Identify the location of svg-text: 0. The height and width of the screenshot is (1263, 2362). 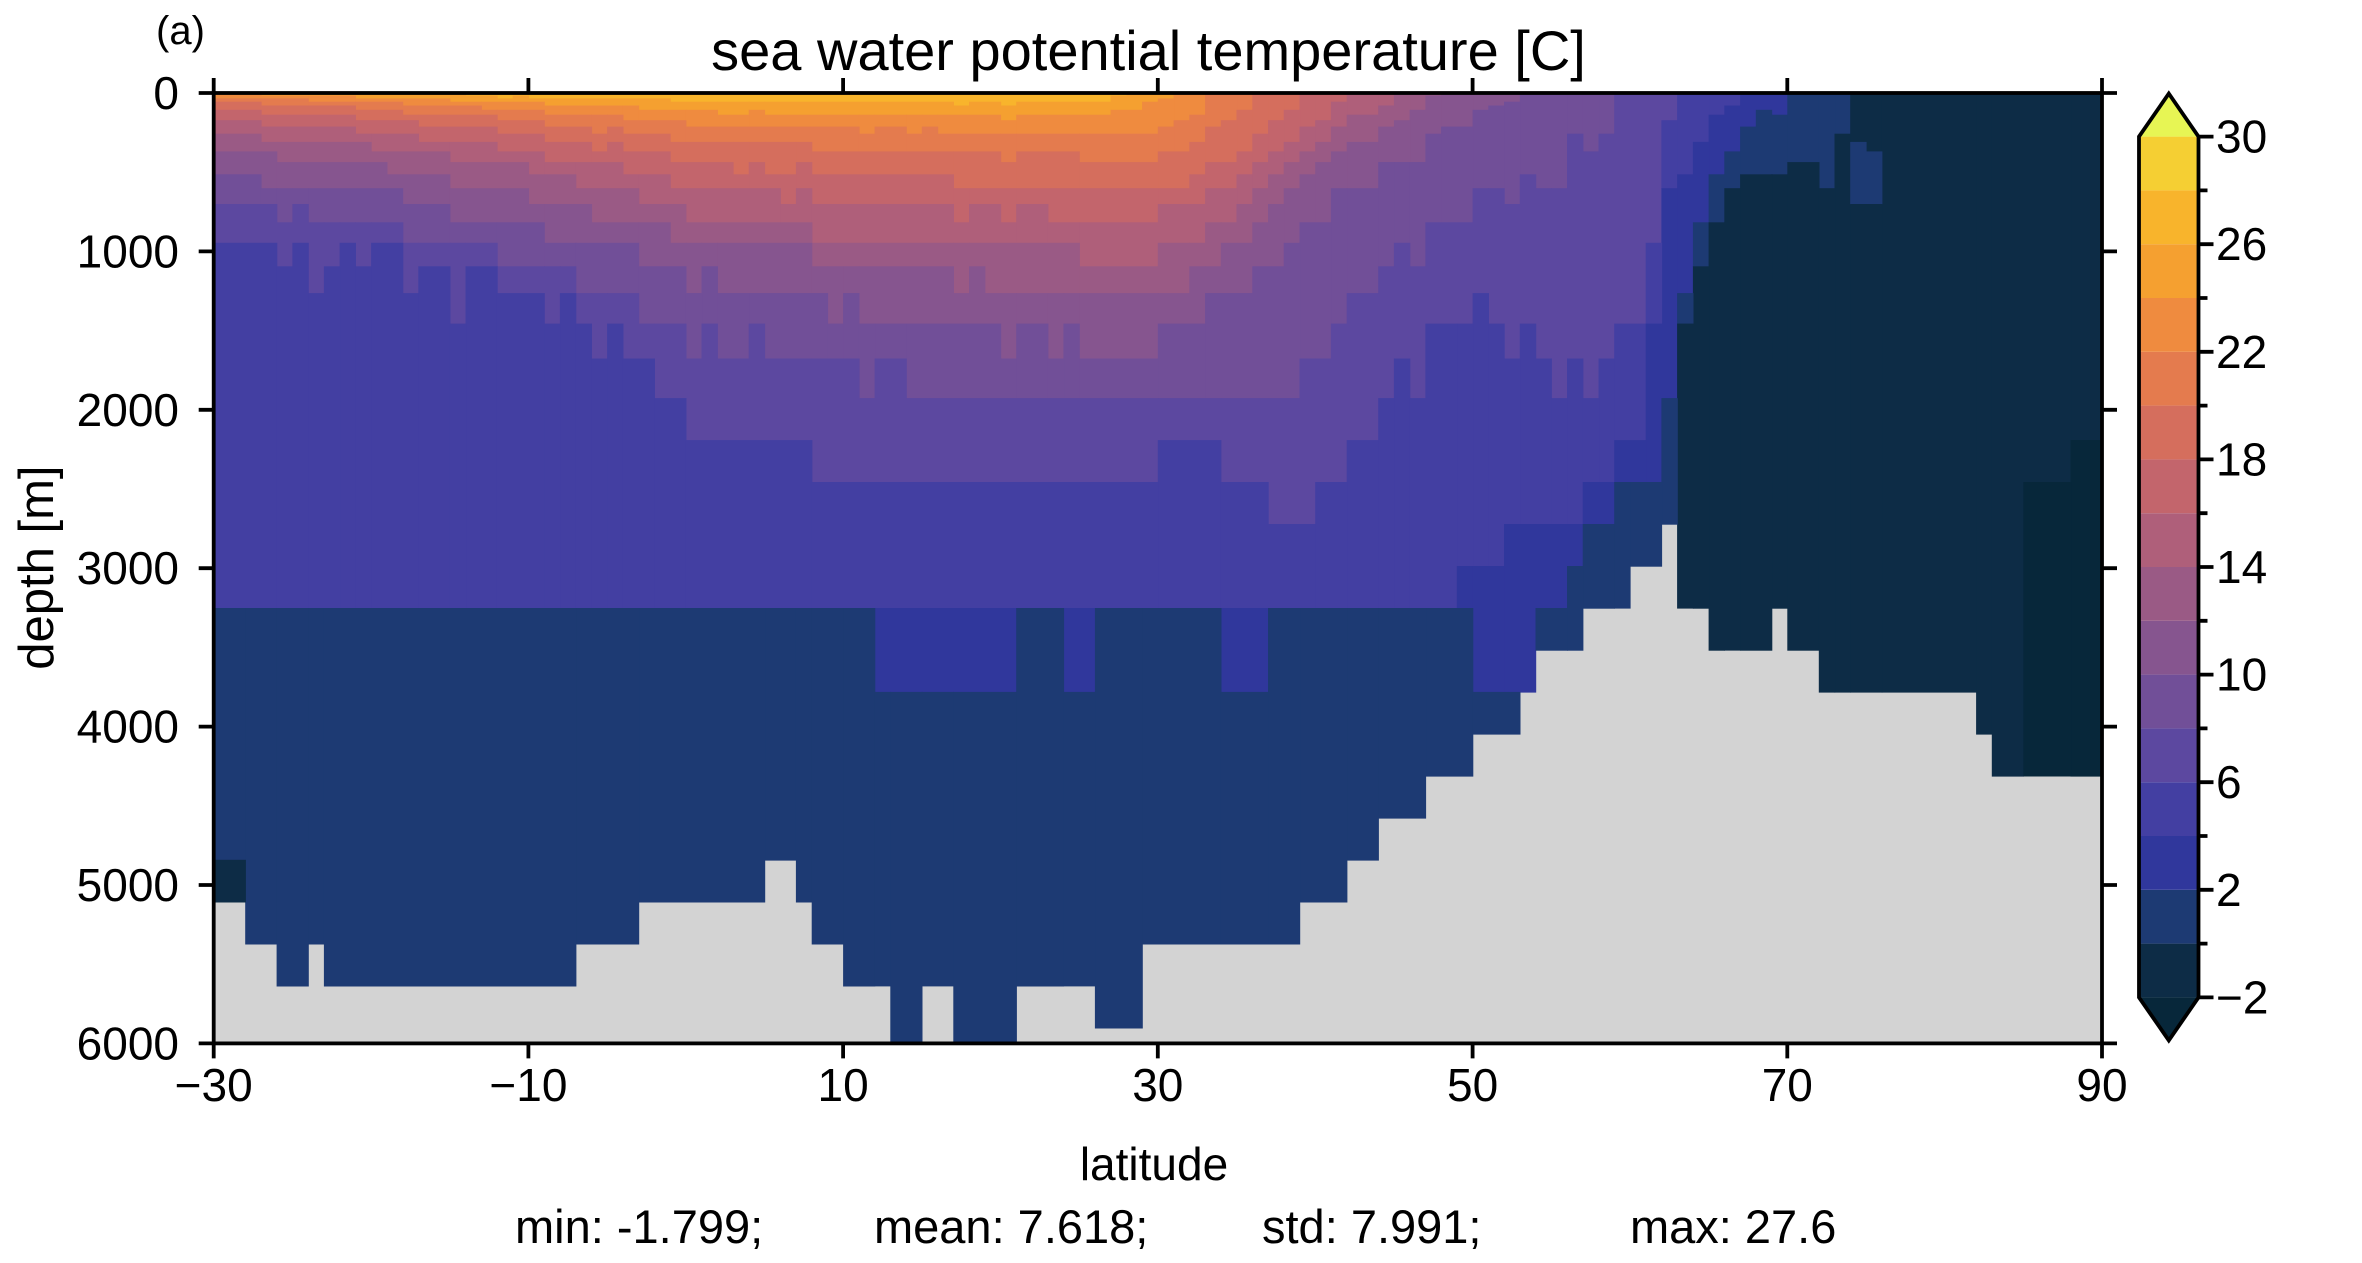
(166, 93).